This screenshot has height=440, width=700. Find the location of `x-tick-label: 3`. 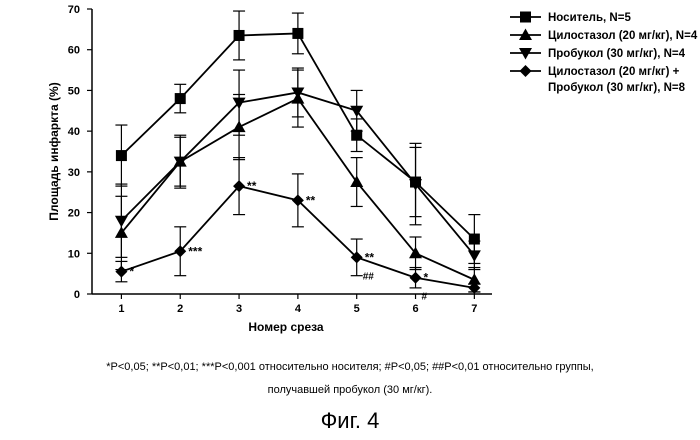

x-tick-label: 3 is located at coordinates (239, 309).